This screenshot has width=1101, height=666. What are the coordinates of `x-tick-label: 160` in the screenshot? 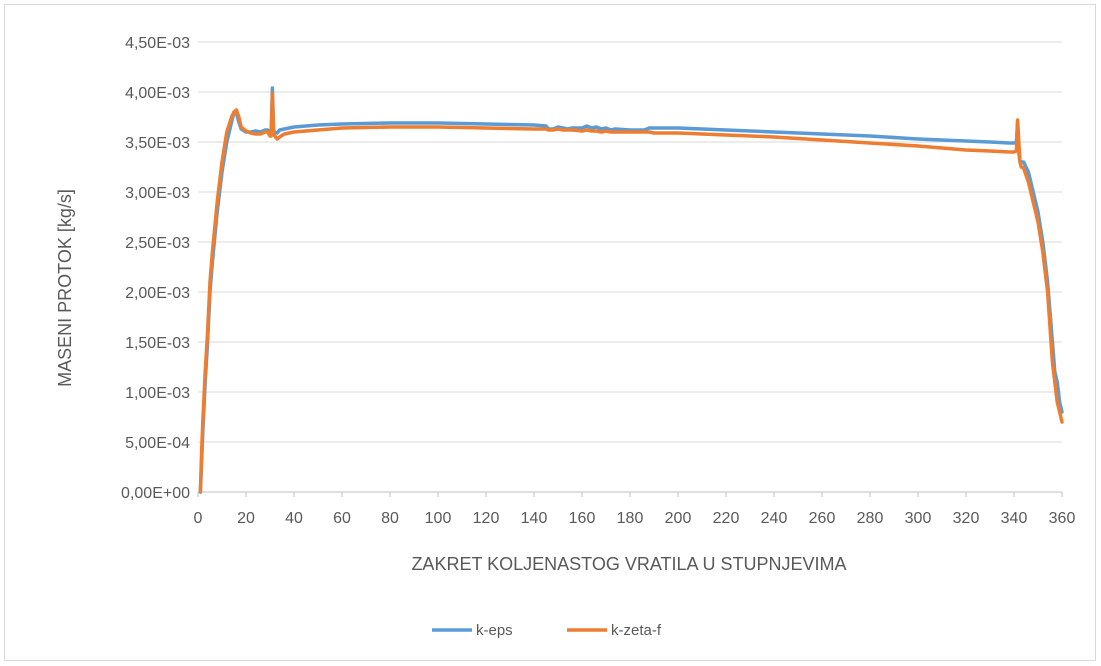 It's located at (582, 518).